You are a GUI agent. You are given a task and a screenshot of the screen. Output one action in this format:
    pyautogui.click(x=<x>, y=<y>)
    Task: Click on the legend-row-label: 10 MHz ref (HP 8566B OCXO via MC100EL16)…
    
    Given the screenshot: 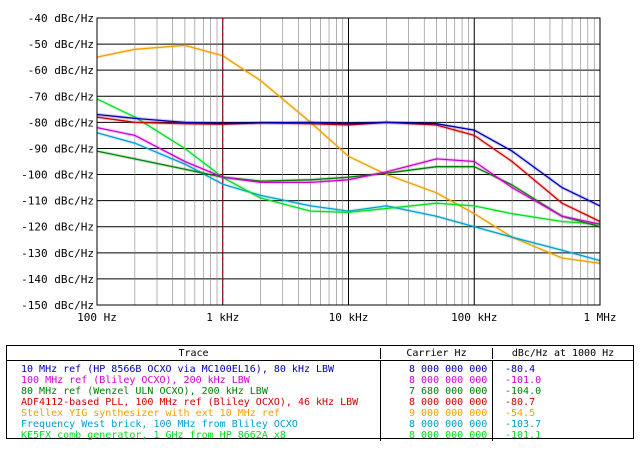 What is the action you would take?
    pyautogui.click(x=178, y=369)
    